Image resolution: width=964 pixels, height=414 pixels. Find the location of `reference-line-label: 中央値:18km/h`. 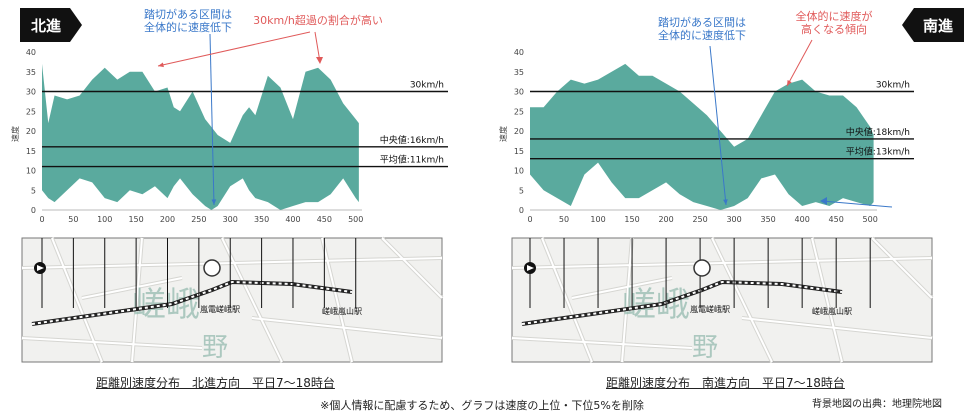

reference-line-label: 中央値:18km/h is located at coordinates (878, 132).